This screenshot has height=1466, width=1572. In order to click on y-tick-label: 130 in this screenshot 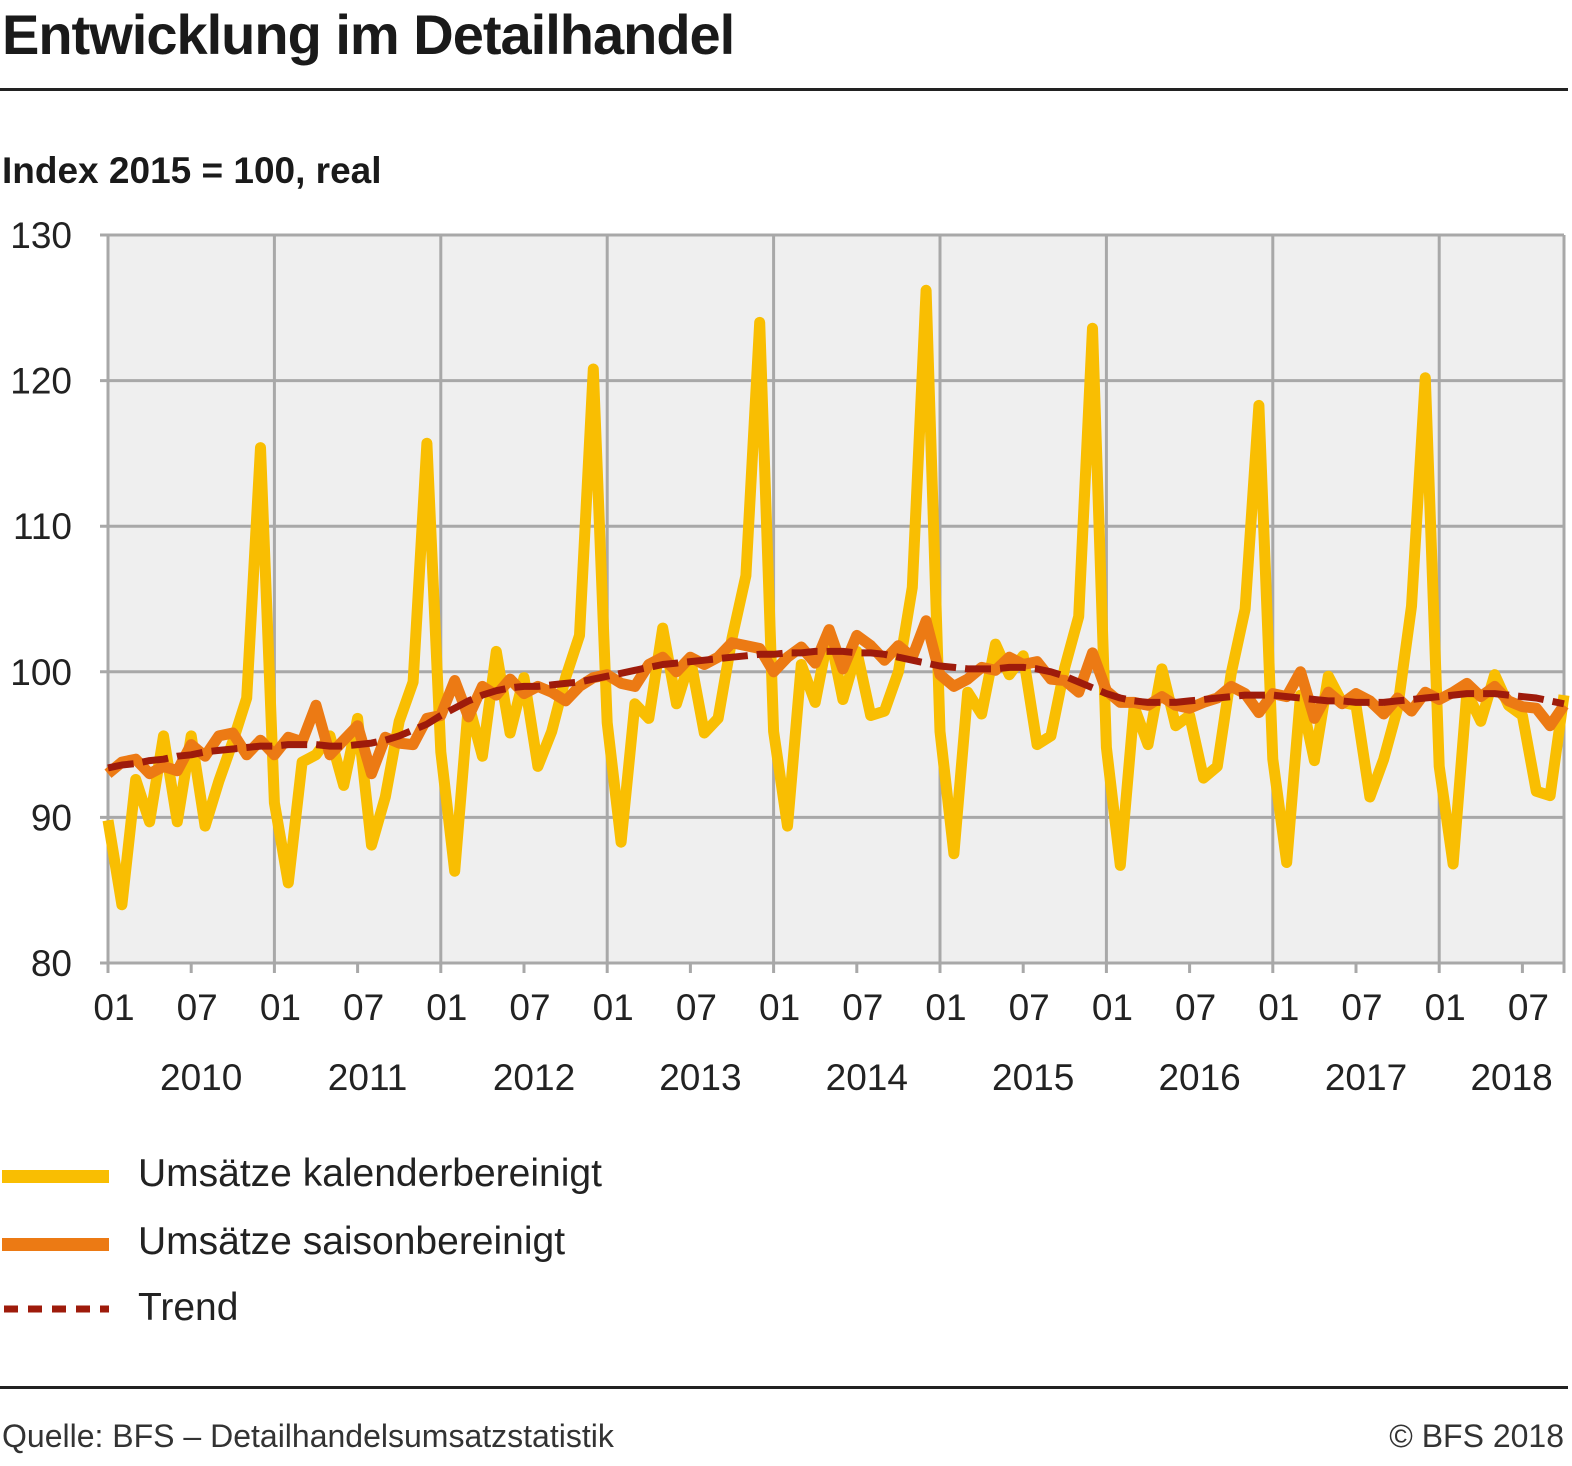, I will do `click(41, 235)`.